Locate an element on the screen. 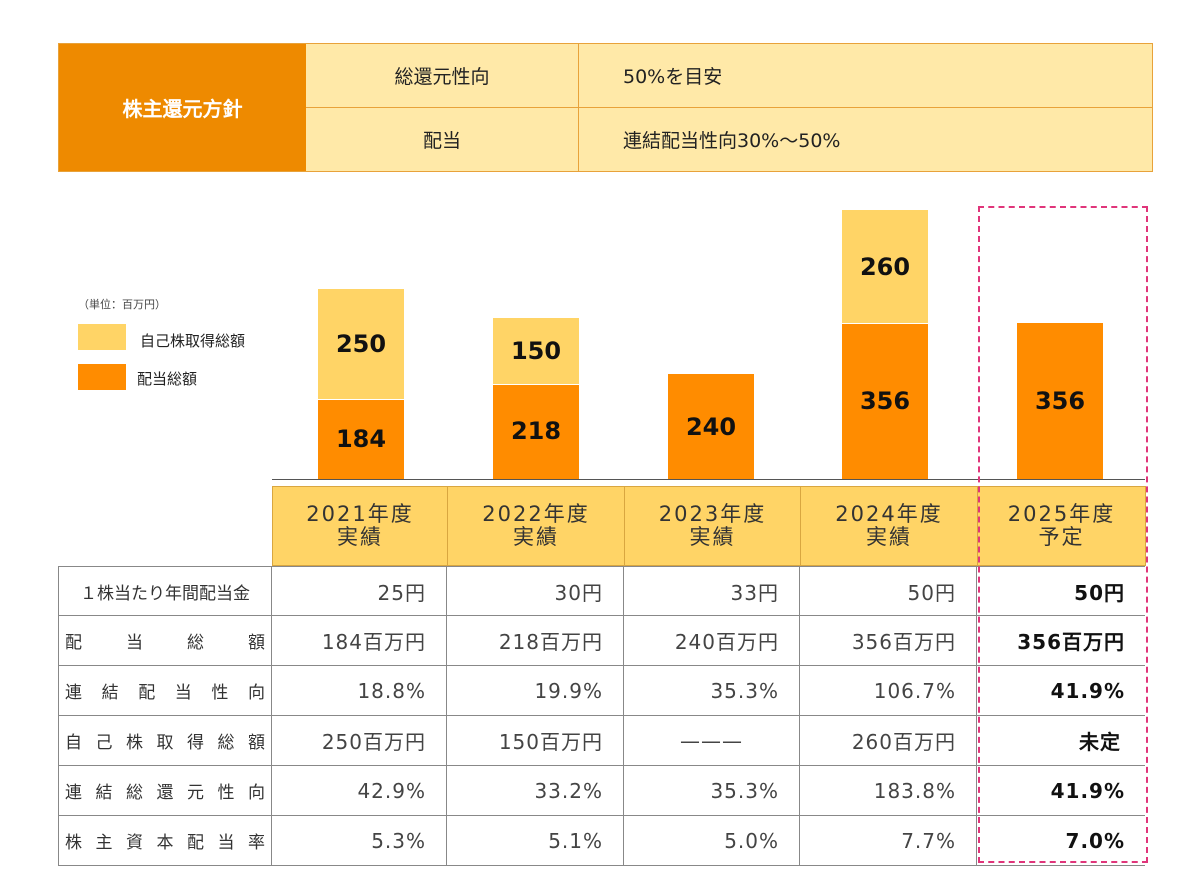  shareholder-return-policy-table: 株主還元方針 総還元性向 50%を目安 配当 連結配当性向30%〜50% is located at coordinates (605, 107).